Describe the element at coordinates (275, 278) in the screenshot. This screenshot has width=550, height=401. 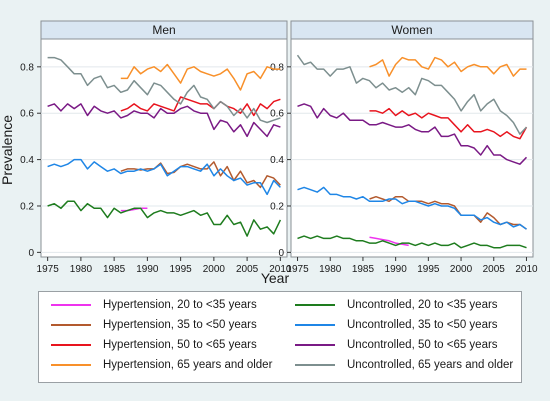
I see `x-axis-label: Year` at that location.